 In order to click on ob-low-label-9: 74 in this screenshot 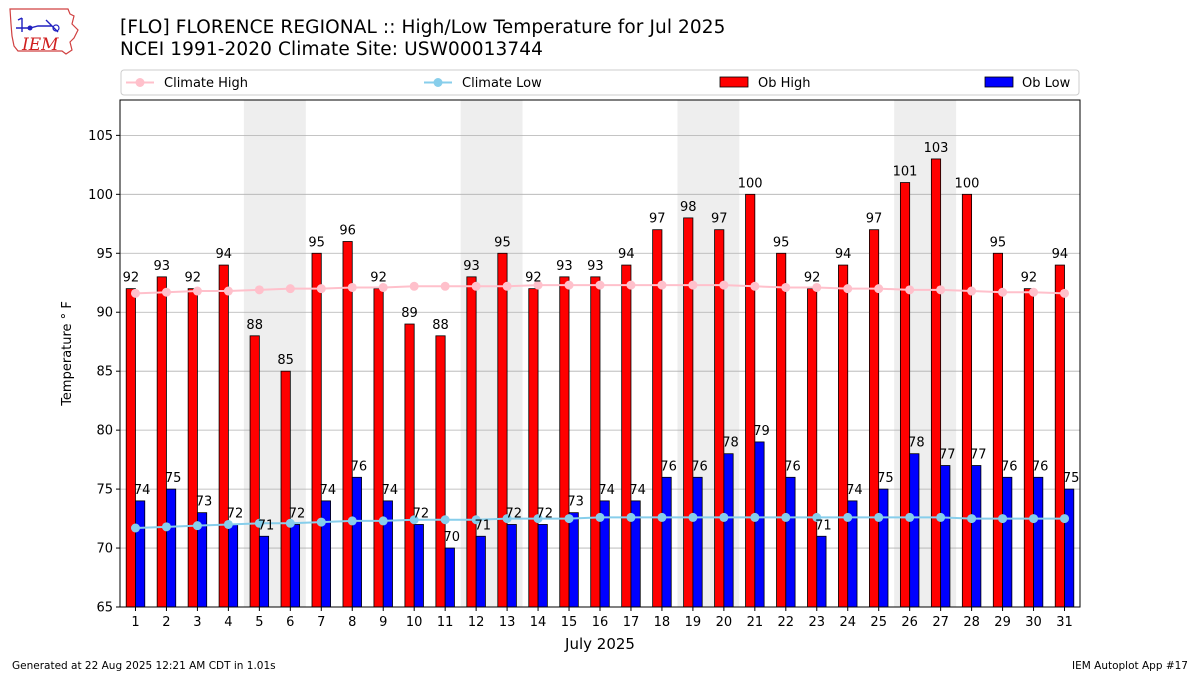, I will do `click(390, 490)`.